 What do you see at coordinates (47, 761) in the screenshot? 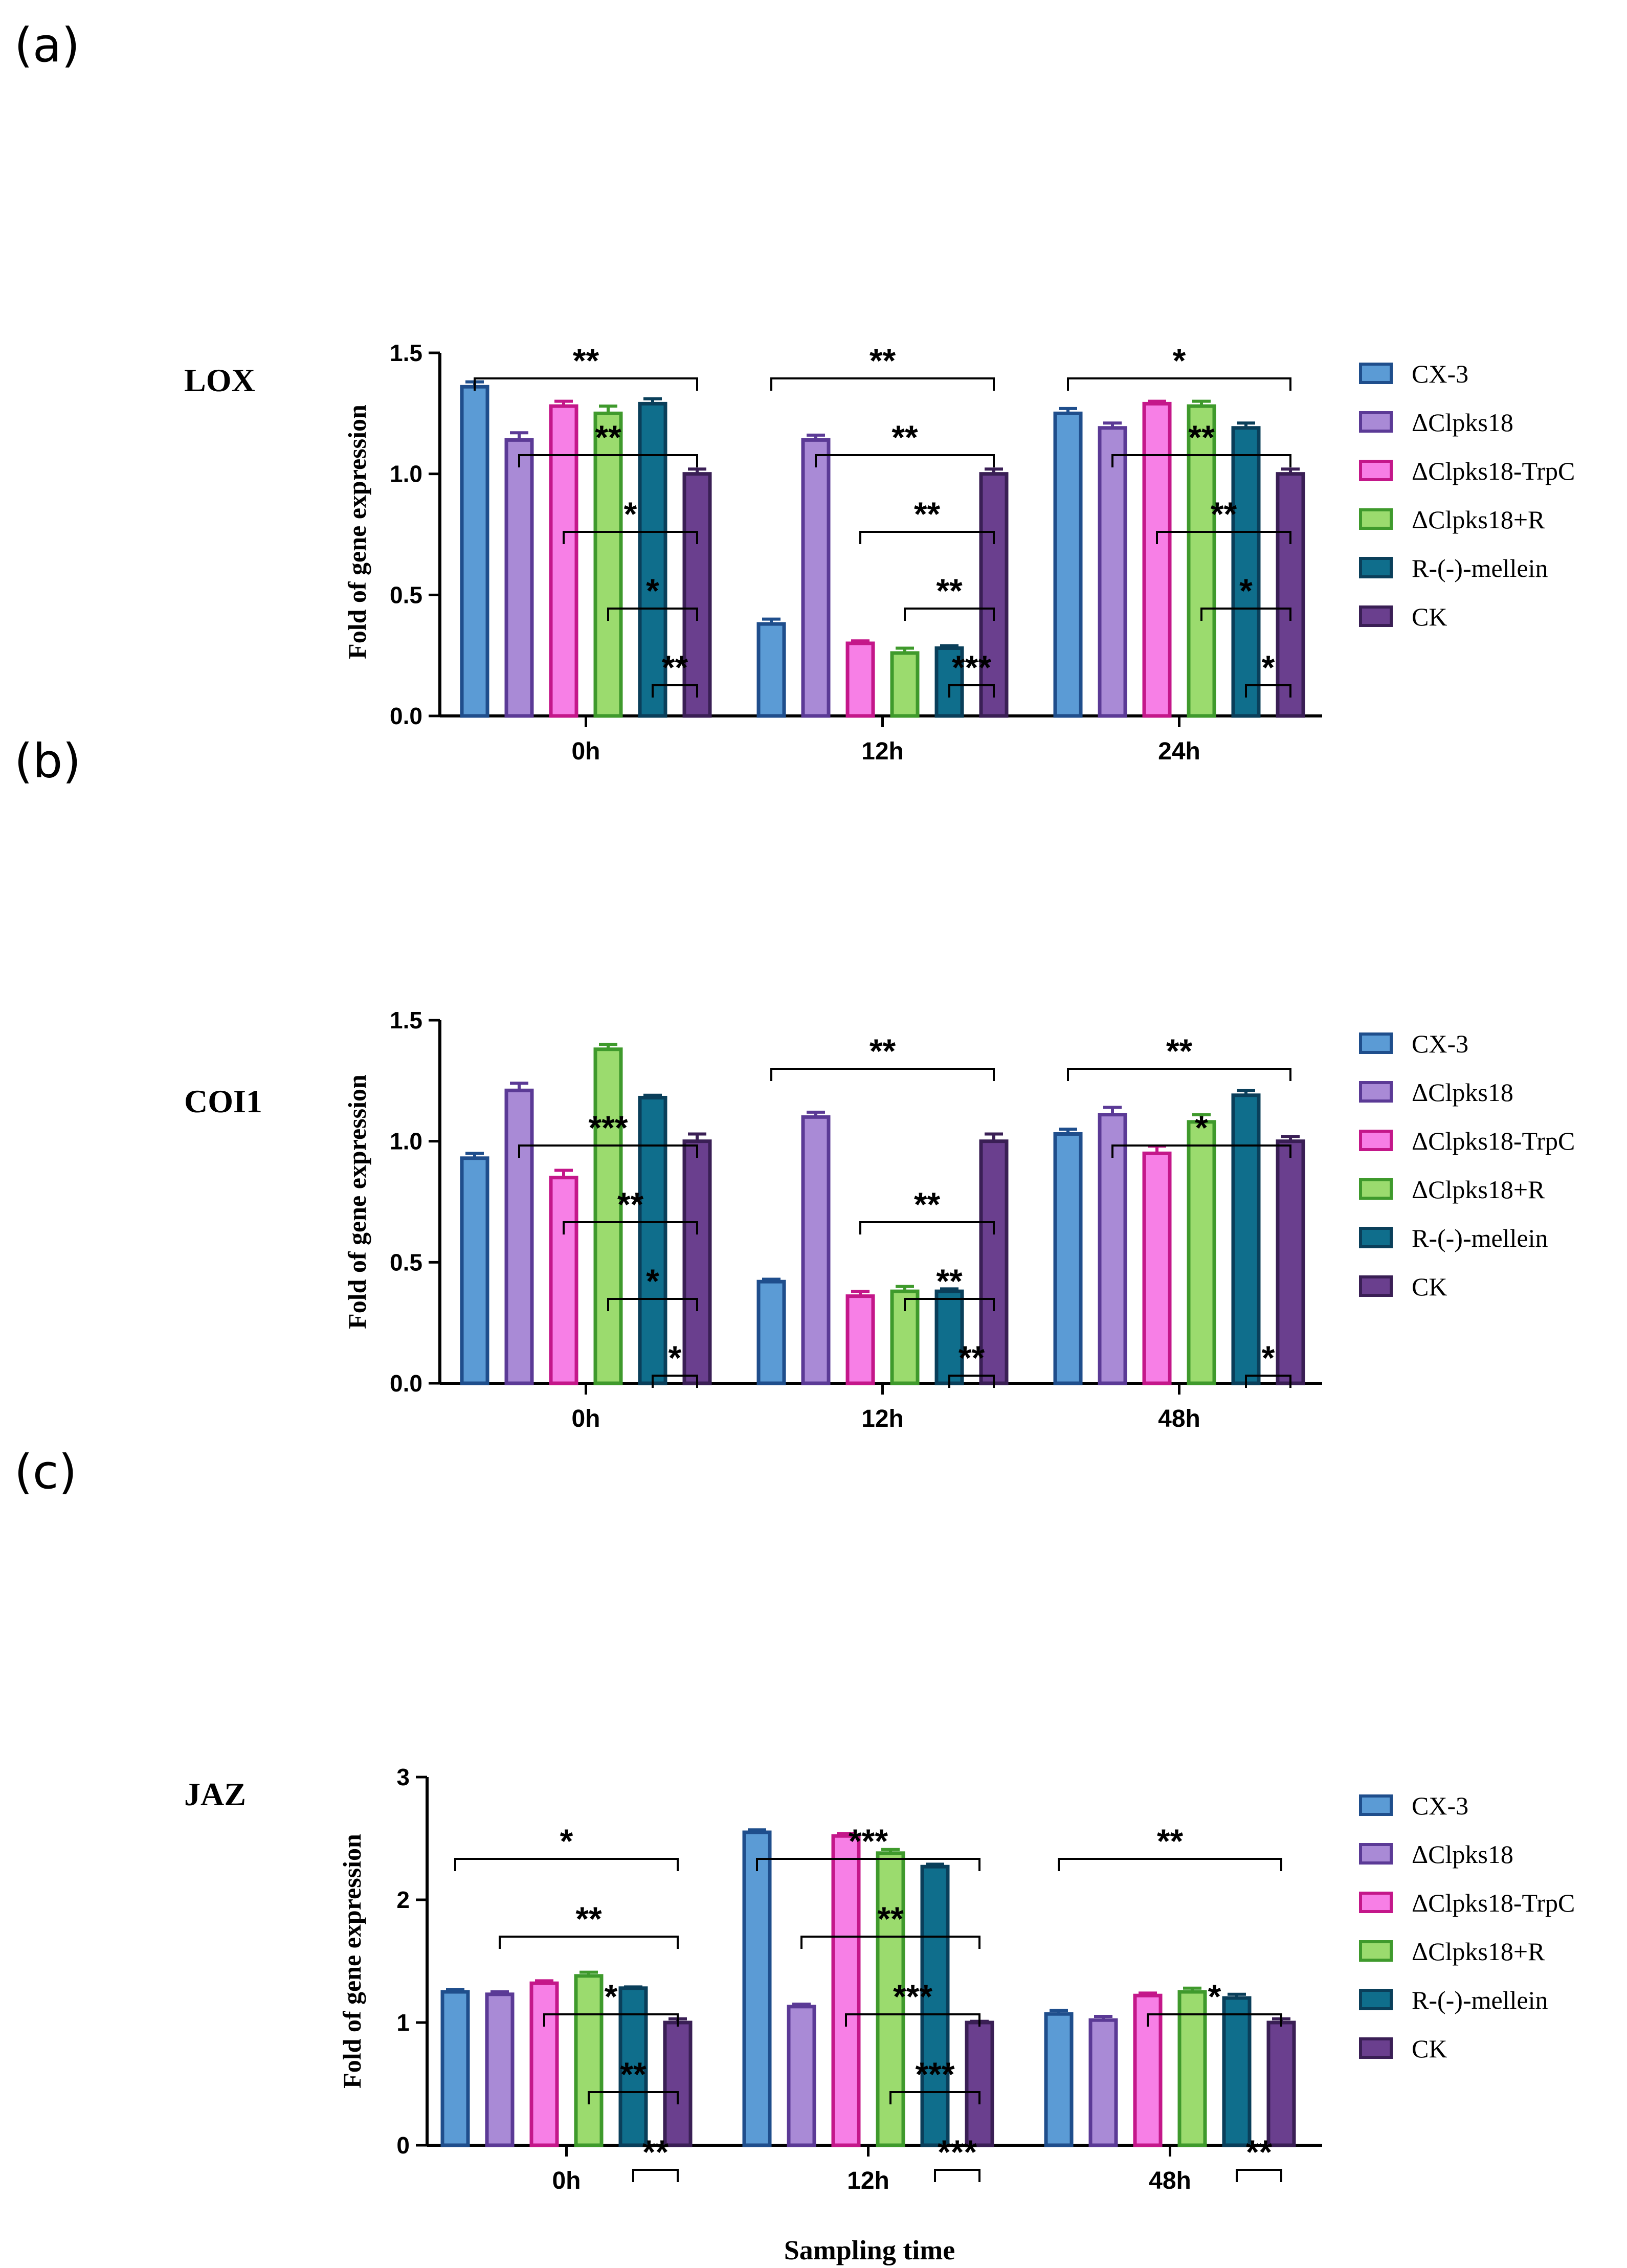
I see `panel-label: (b)` at bounding box center [47, 761].